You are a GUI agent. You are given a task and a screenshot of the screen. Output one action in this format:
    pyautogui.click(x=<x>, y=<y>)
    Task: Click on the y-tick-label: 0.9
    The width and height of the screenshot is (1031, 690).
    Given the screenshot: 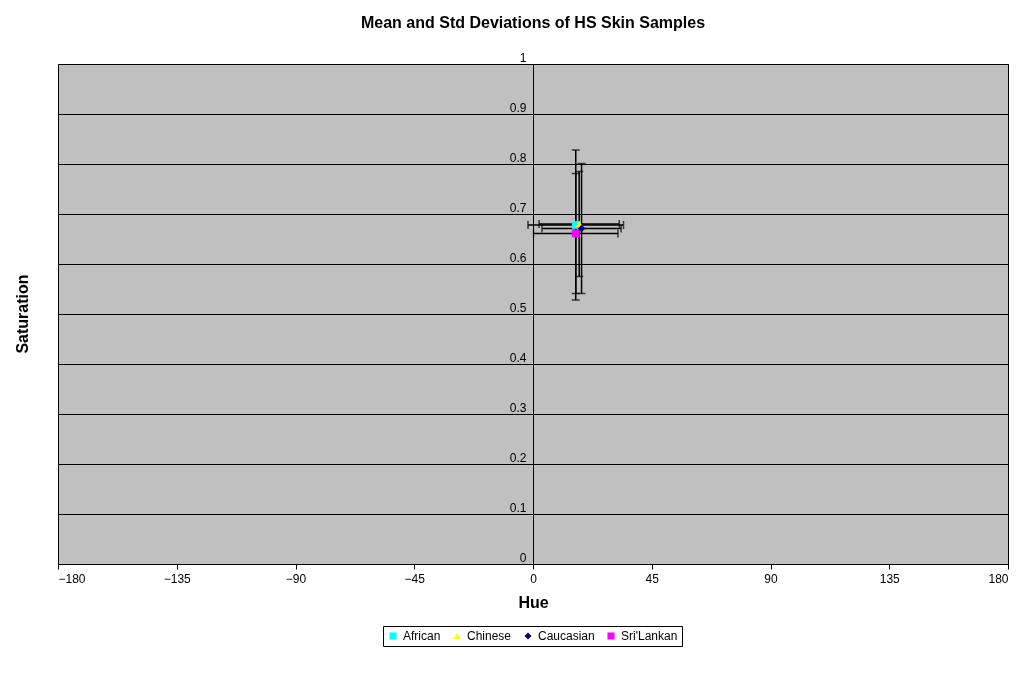 What is the action you would take?
    pyautogui.click(x=518, y=107)
    